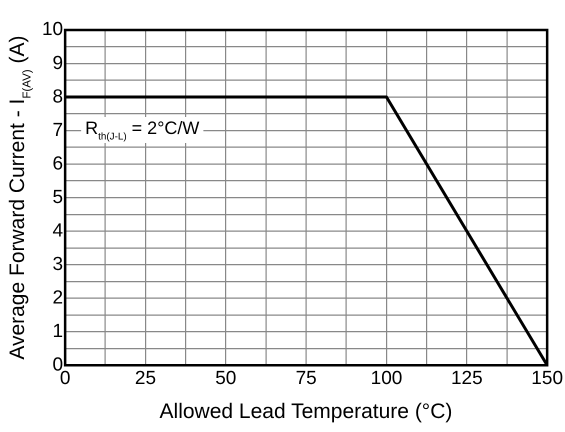 This screenshot has height=432, width=565. I want to click on y-tick-label: 10, so click(53, 29).